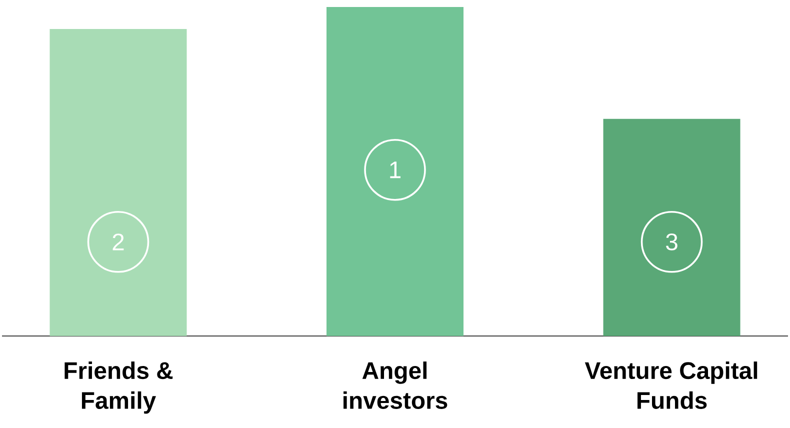 This screenshot has width=790, height=428. I want to click on annotation: 1, so click(395, 170).